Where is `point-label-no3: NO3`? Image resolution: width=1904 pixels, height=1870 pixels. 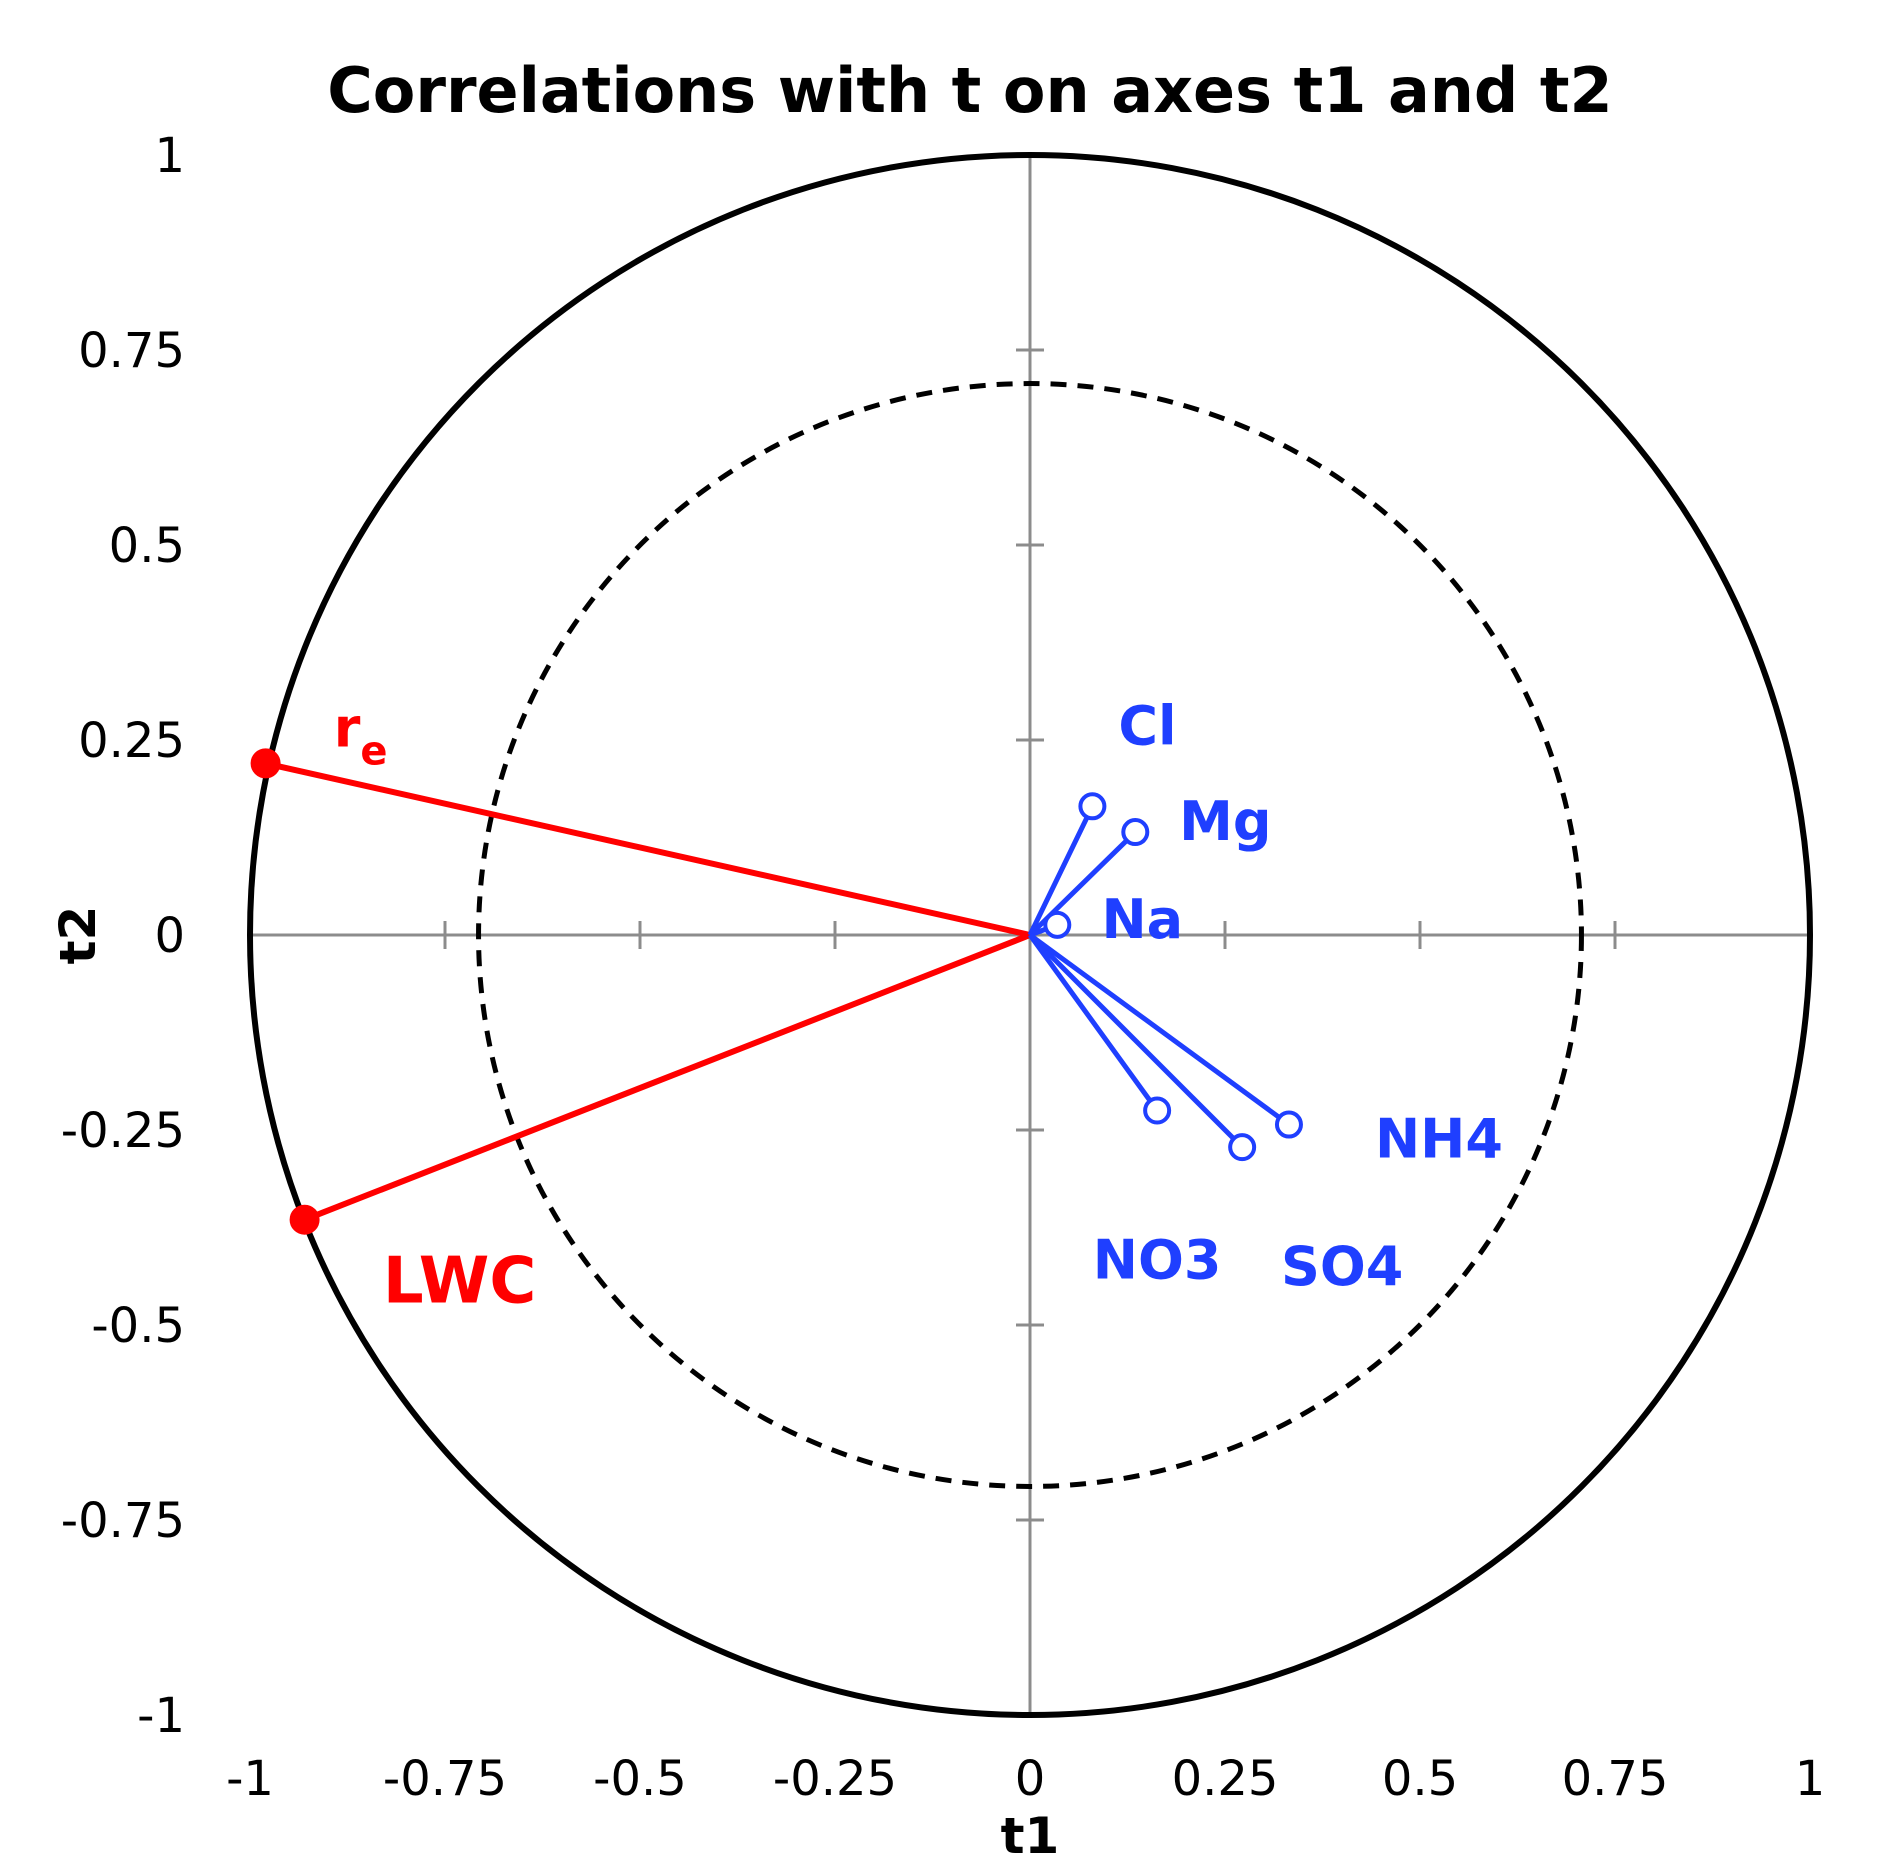
point-label-no3: NO3 is located at coordinates (1157, 1260).